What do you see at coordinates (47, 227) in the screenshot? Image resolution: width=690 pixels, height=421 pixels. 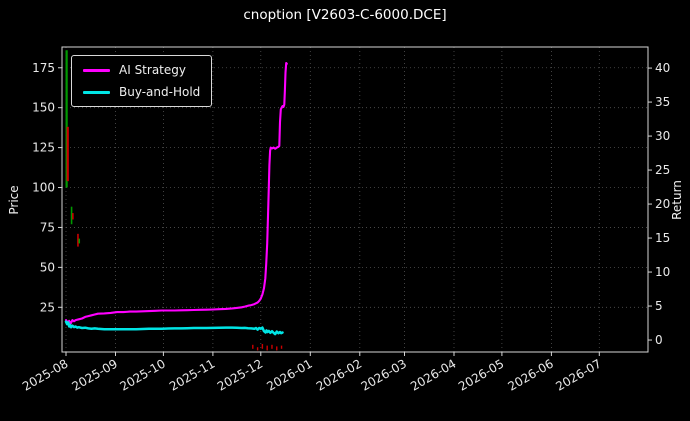 I see `y-tick-label-price: 75` at bounding box center [47, 227].